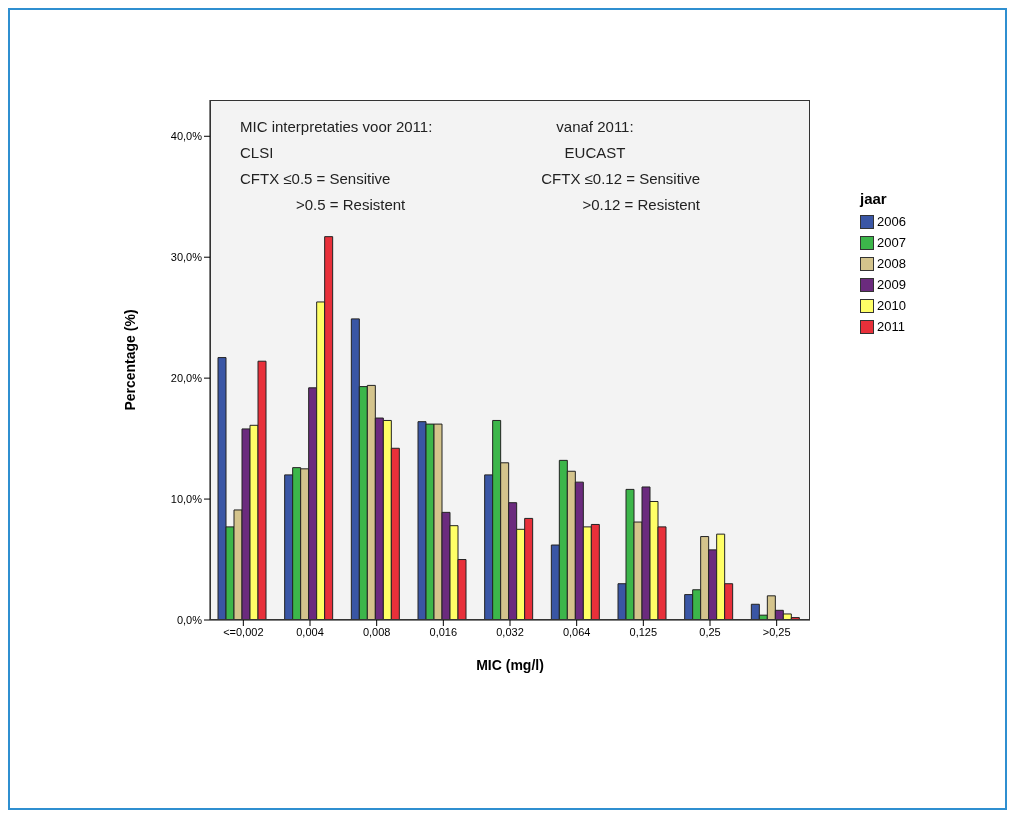 Image resolution: width=1013 pixels, height=816 pixels. Describe the element at coordinates (186, 257) in the screenshot. I see `y-tick-label: 30,0%` at that location.